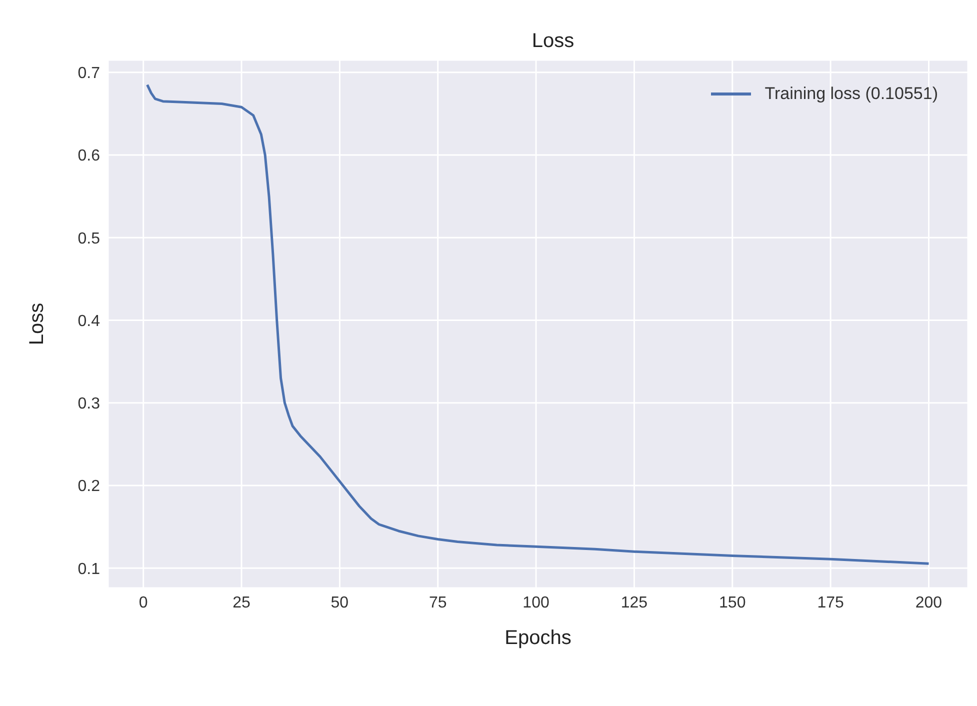  What do you see at coordinates (536, 603) in the screenshot?
I see `x-tick-label: 100` at bounding box center [536, 603].